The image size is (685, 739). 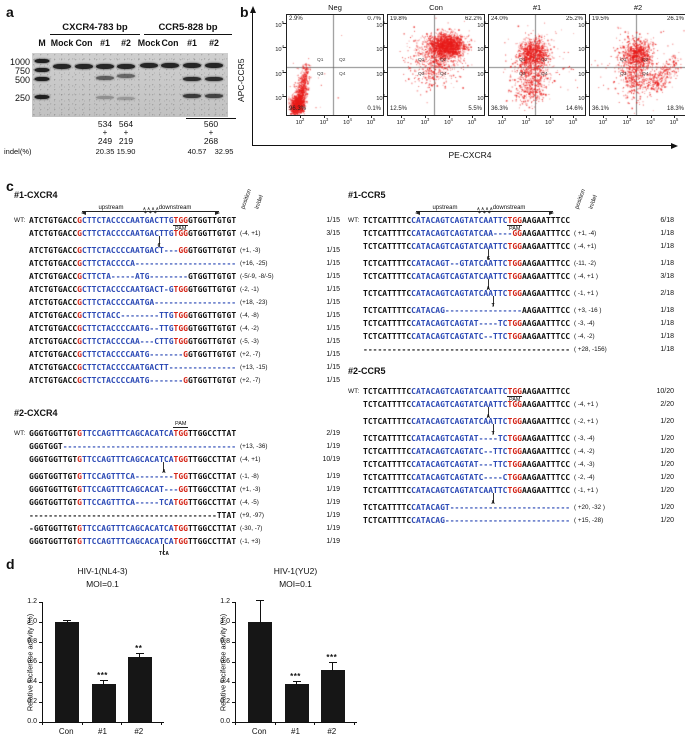 What do you see at coordinates (586, 276) in the screenshot?
I see `indel-position: ( -4, +1 )` at bounding box center [586, 276].